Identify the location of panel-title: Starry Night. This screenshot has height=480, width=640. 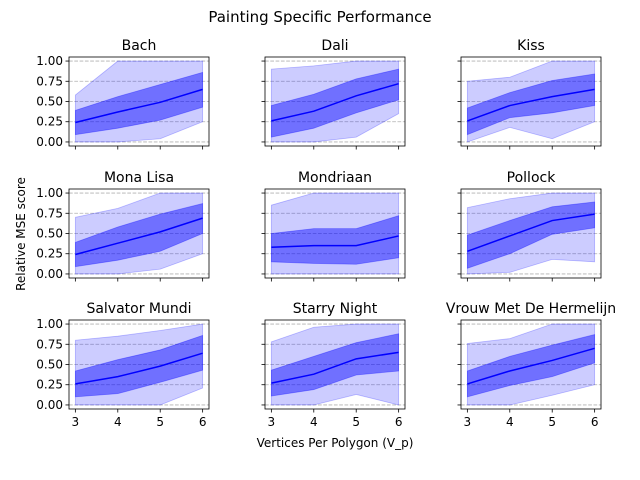
(335, 309).